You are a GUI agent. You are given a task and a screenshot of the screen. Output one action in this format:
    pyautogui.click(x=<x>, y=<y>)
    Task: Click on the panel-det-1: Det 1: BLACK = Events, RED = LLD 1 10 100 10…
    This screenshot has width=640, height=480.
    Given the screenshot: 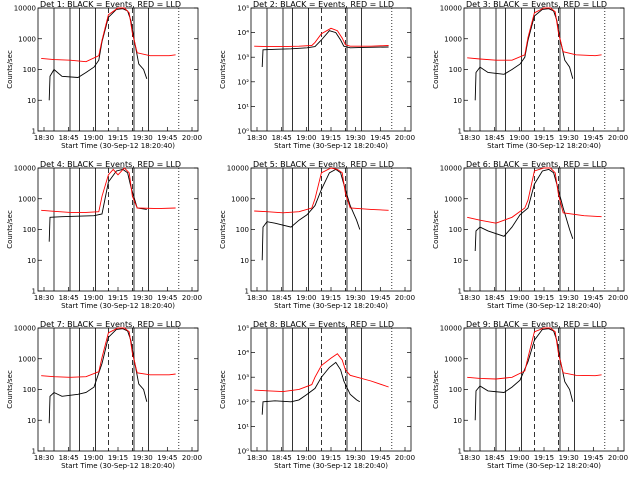 What is the action you would take?
    pyautogui.click(x=104, y=75)
    